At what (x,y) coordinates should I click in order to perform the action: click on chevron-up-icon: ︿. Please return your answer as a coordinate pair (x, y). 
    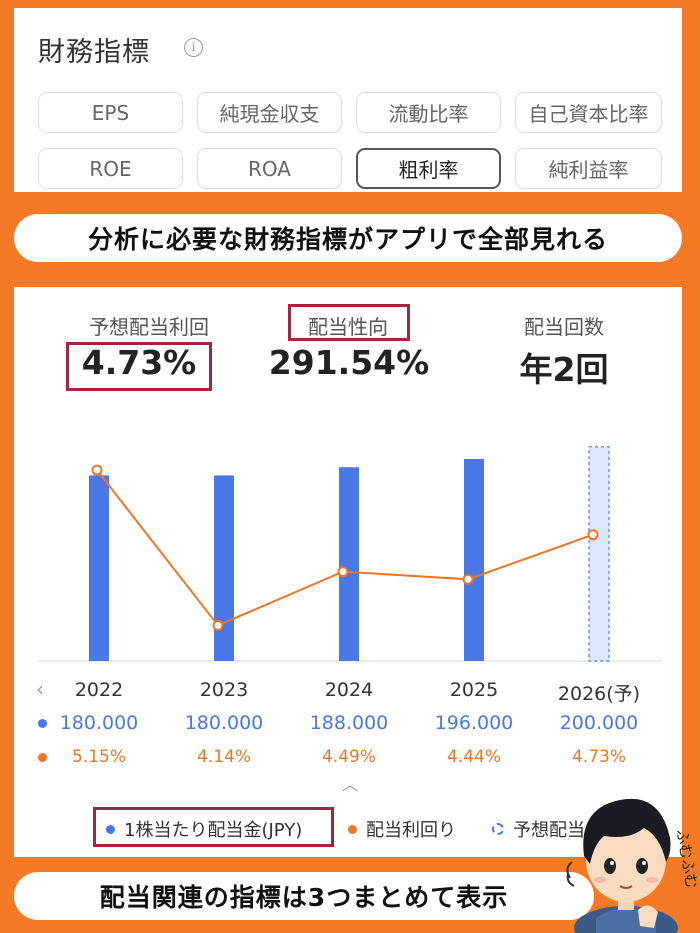
    Looking at the image, I should click on (350, 784).